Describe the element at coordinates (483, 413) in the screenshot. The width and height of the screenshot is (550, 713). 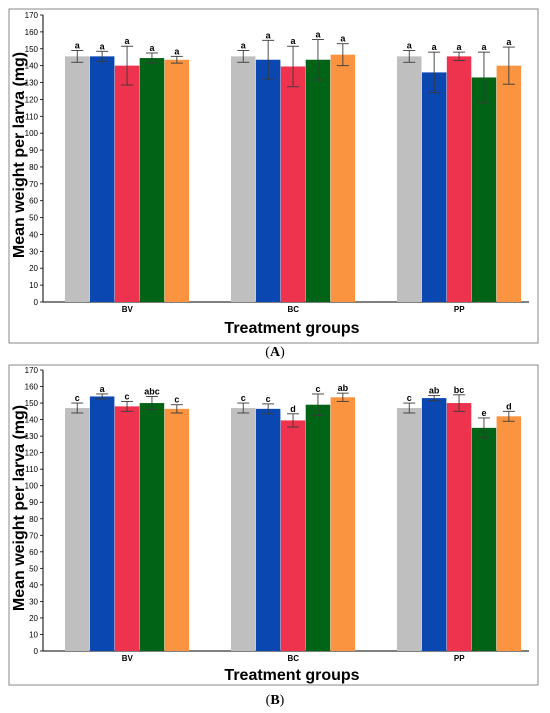
I see `significance-label-b: e` at that location.